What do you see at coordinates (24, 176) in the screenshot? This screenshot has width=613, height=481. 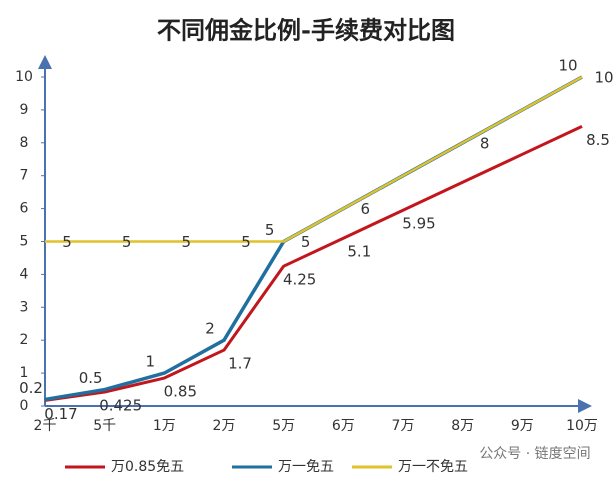 I see `y-tick-label: 7` at bounding box center [24, 176].